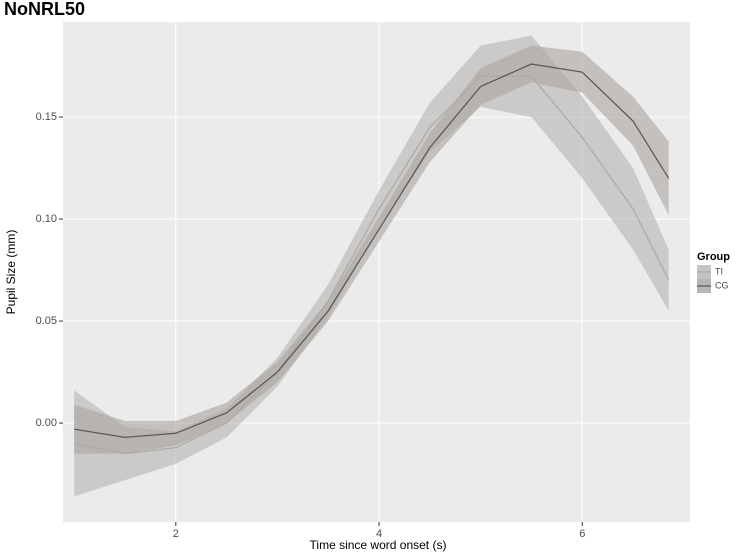 The image size is (750, 554). Describe the element at coordinates (176, 534) in the screenshot. I see `x-tick-label: 2` at that location.